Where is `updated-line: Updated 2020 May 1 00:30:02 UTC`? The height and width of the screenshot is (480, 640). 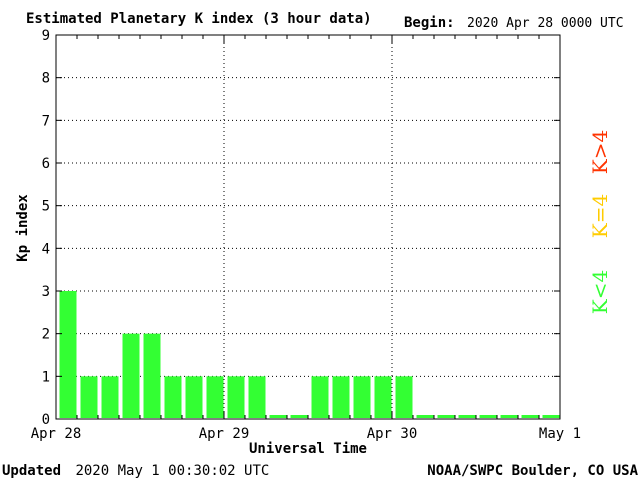 updated-line: Updated 2020 May 1 00:30:02 UTC is located at coordinates (135, 471).